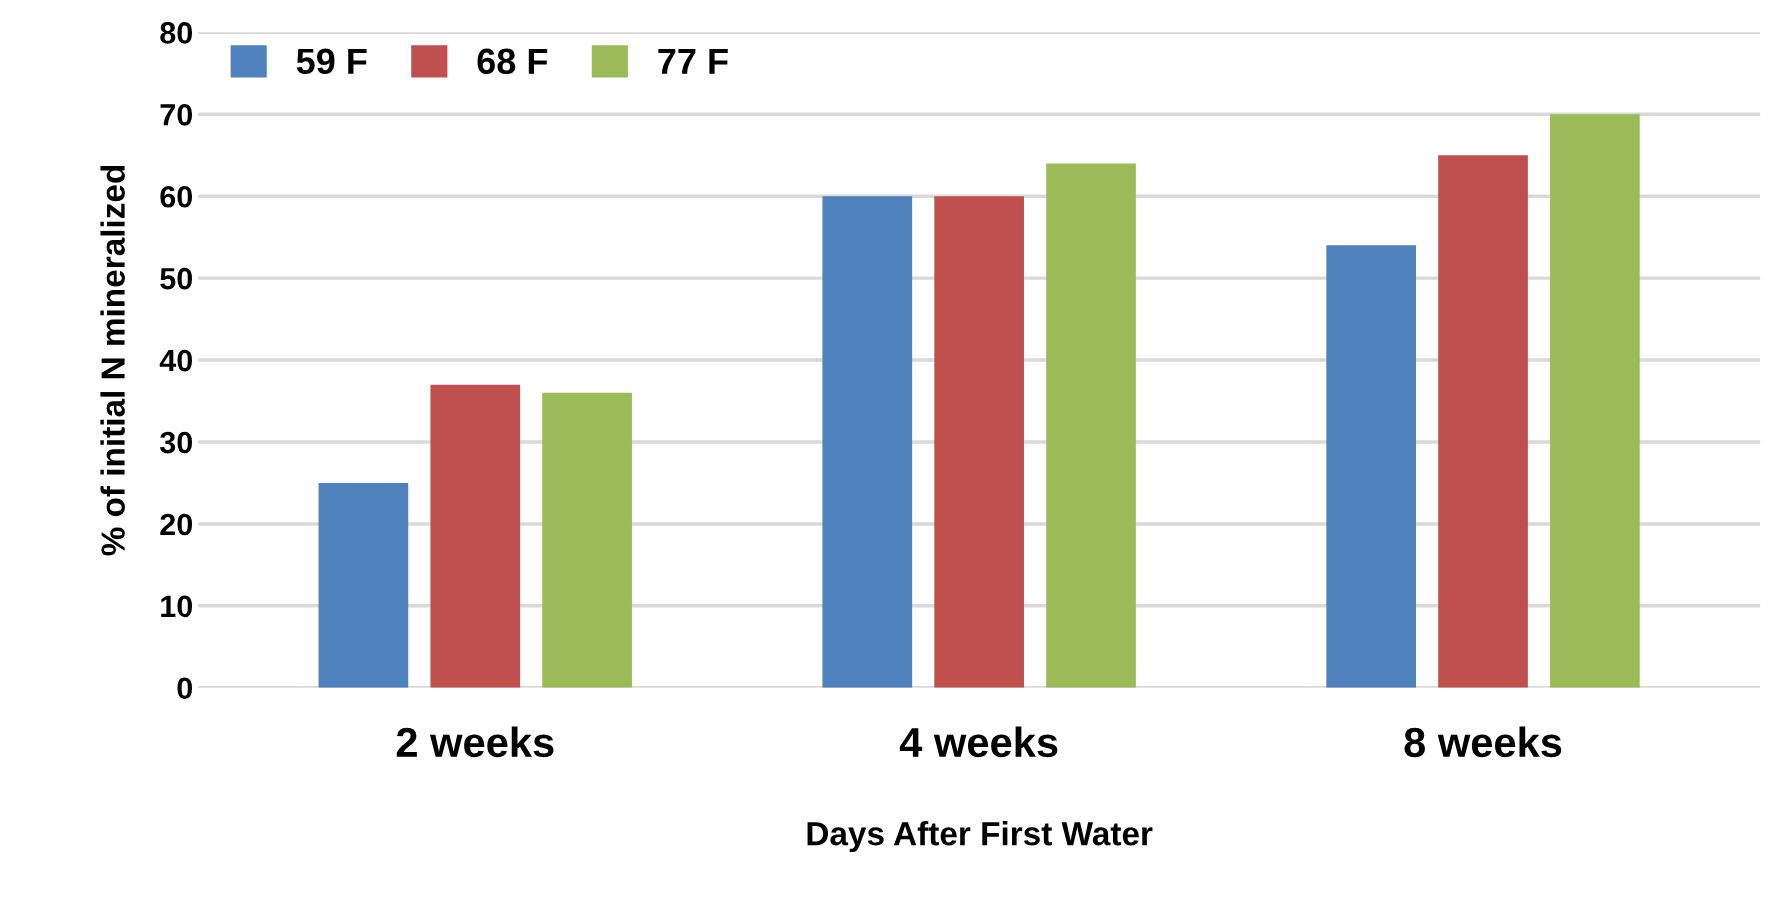  I want to click on x-axis-title: Days After First Water, so click(980, 837).